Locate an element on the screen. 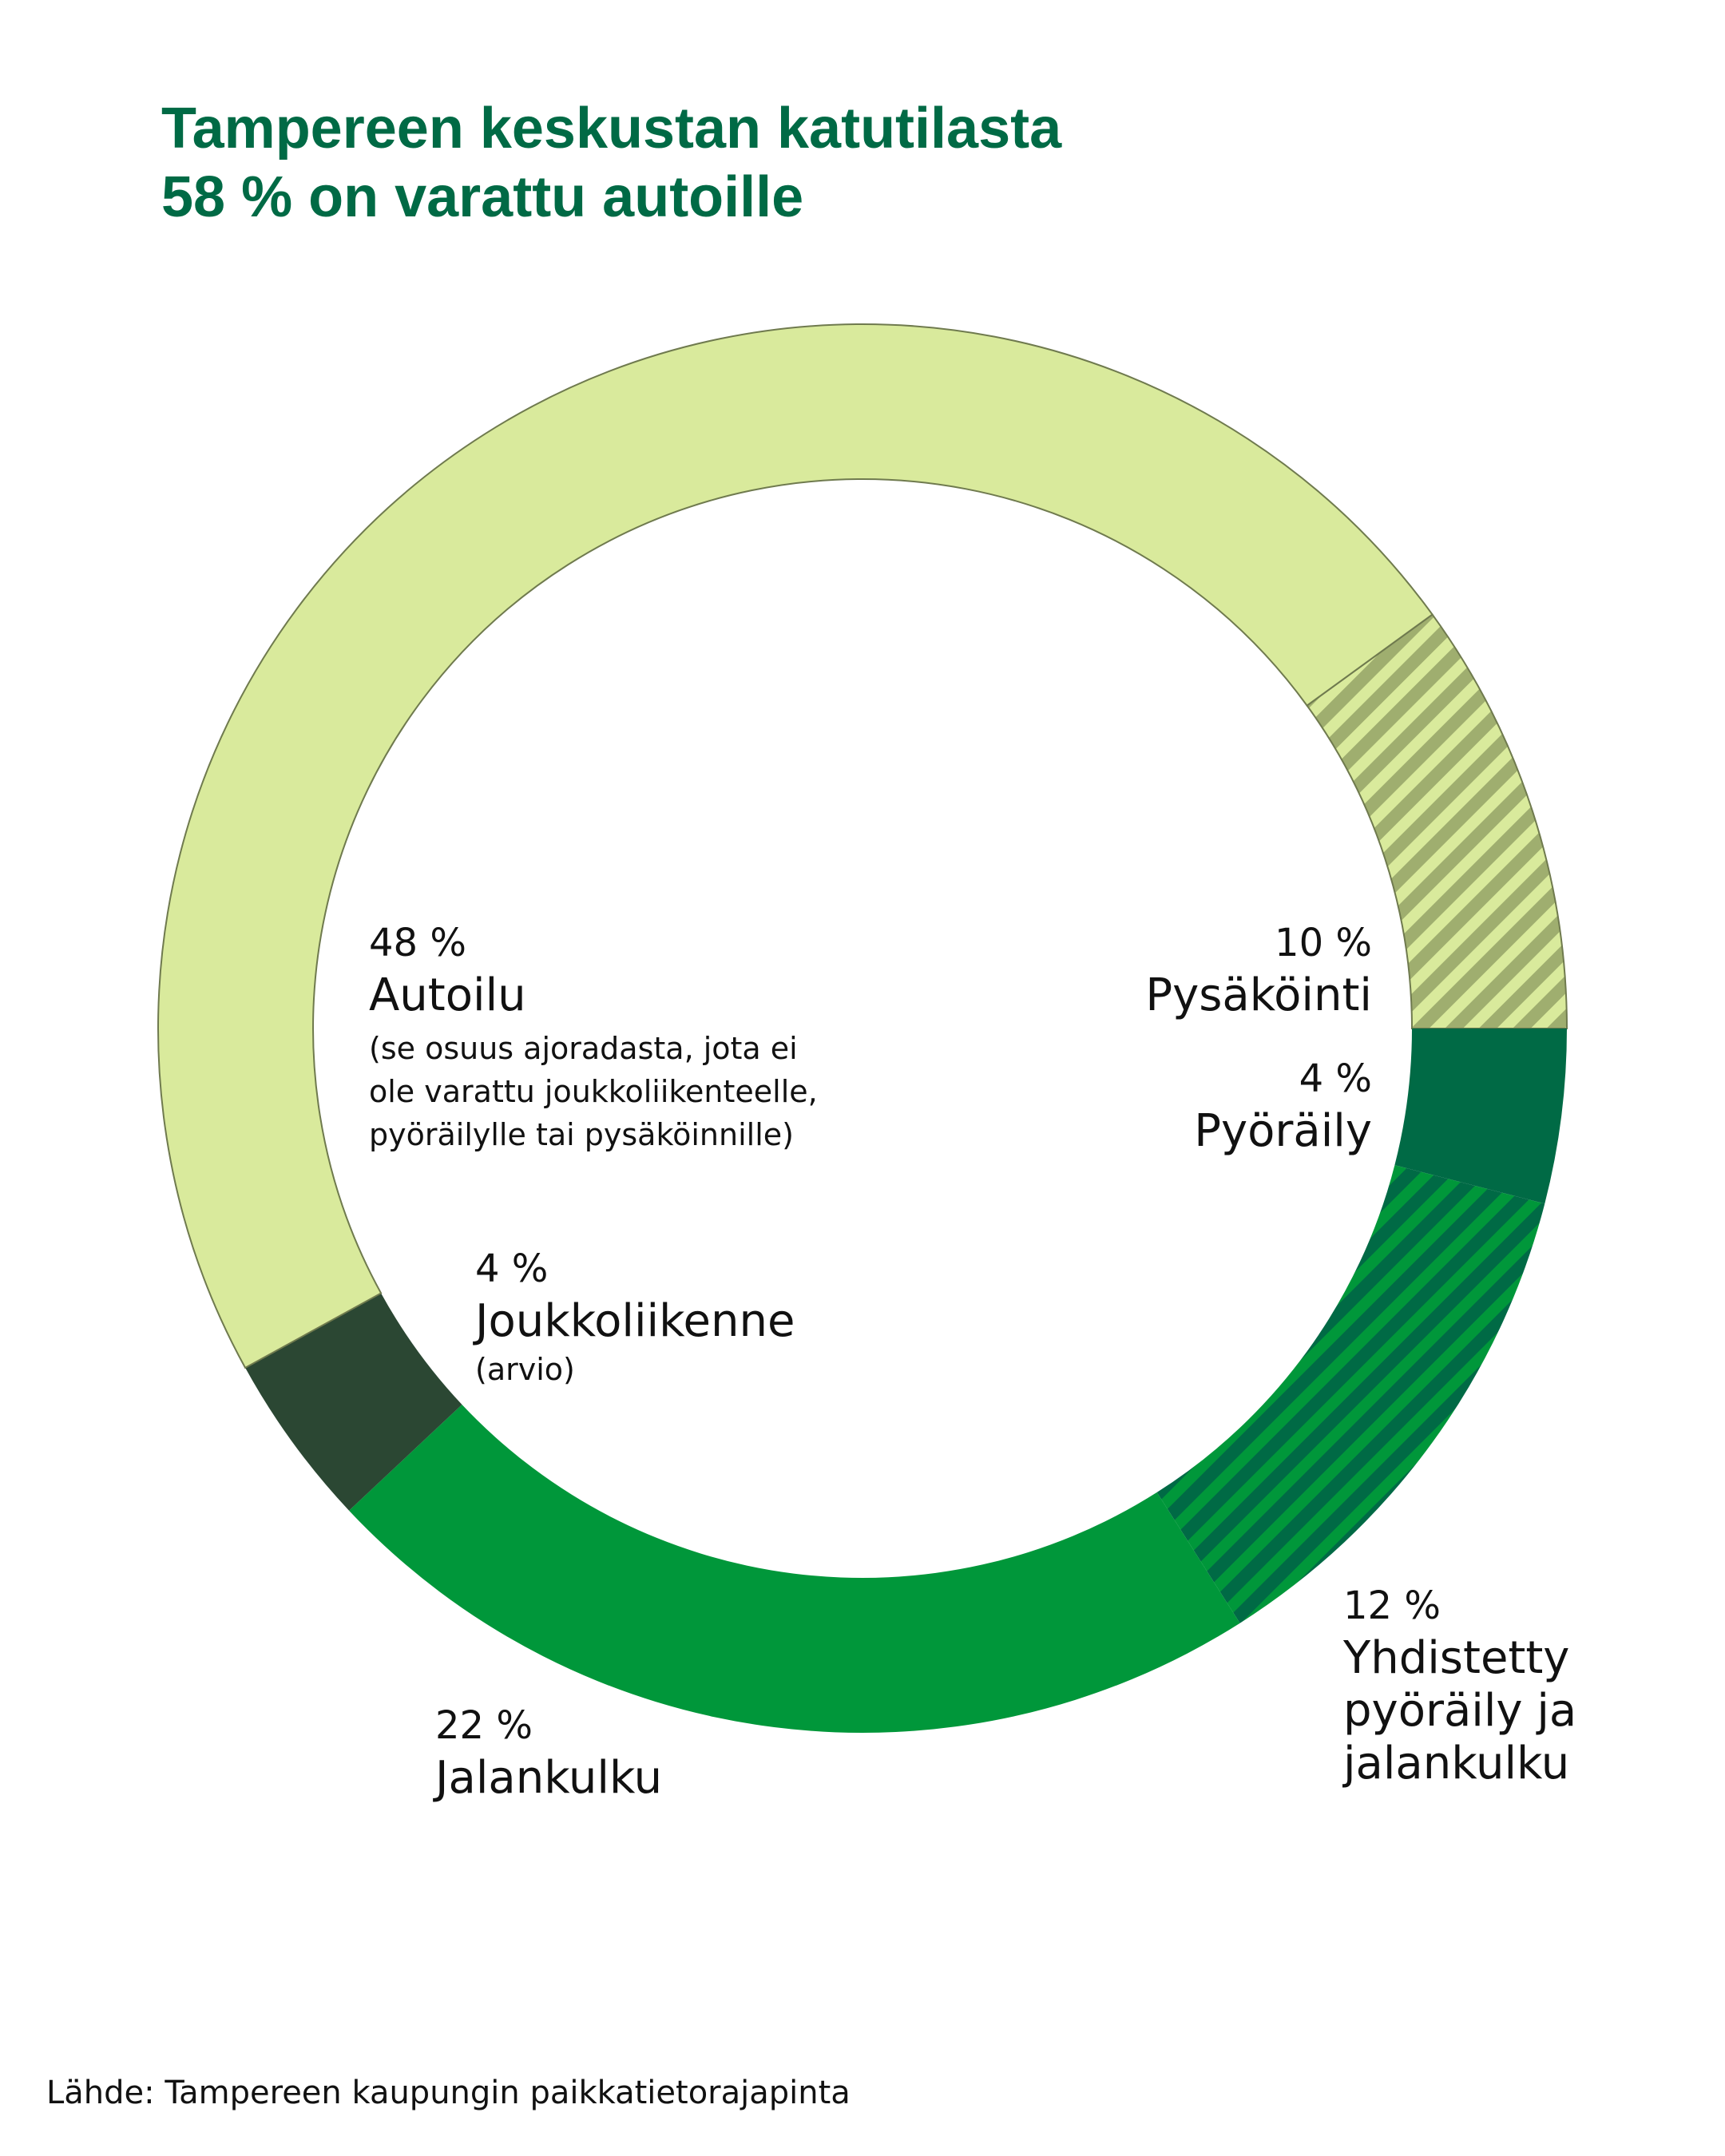  slice-yhdistetty is located at coordinates (1351, 1394).